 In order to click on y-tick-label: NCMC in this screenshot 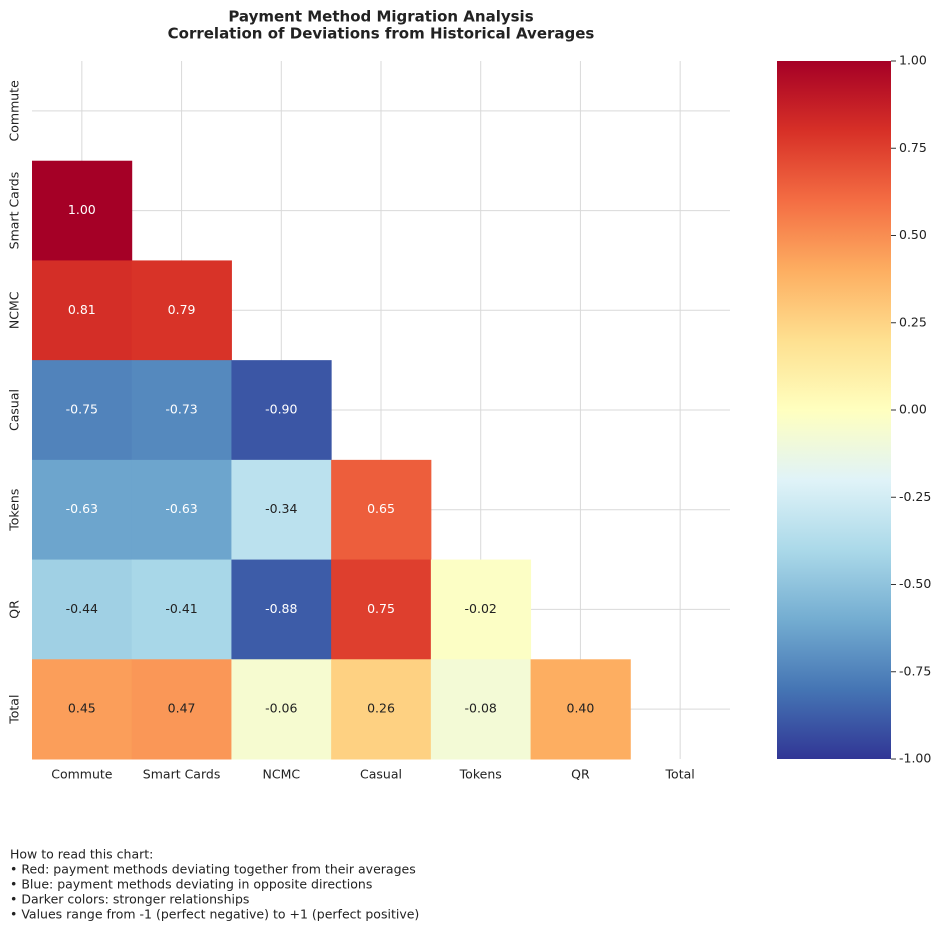, I will do `click(14, 310)`.